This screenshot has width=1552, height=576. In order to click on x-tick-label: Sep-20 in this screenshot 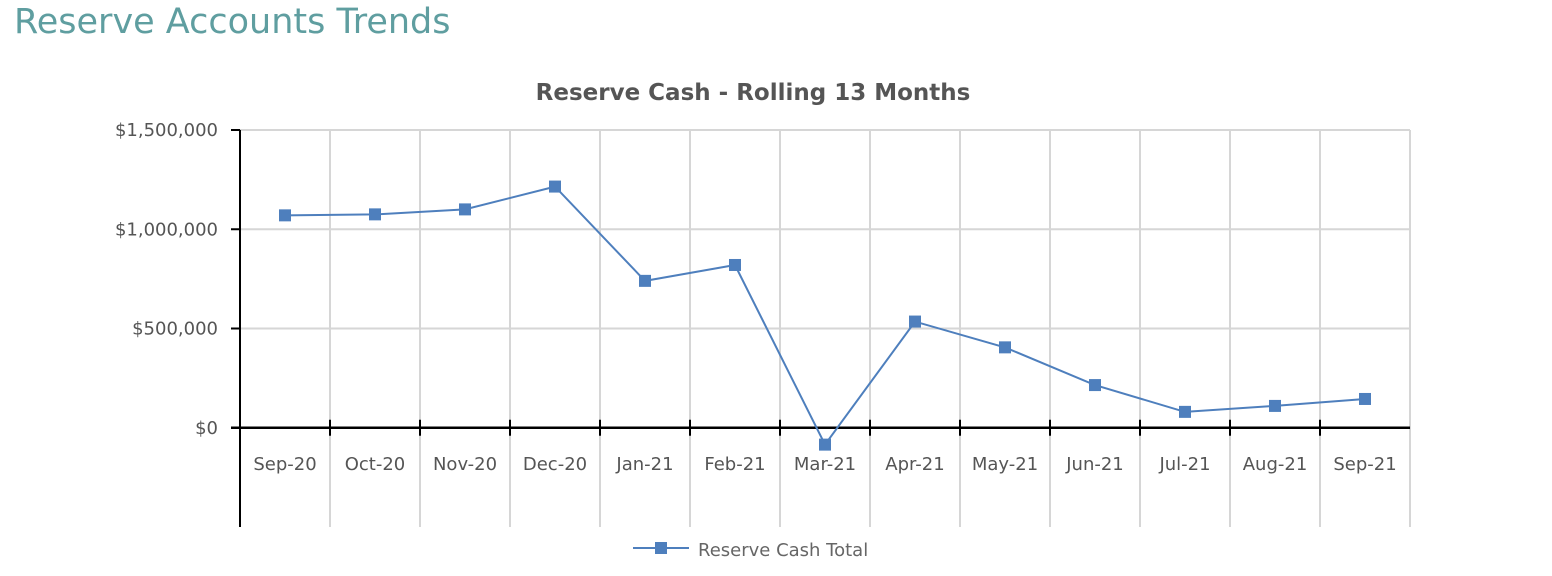, I will do `click(284, 464)`.